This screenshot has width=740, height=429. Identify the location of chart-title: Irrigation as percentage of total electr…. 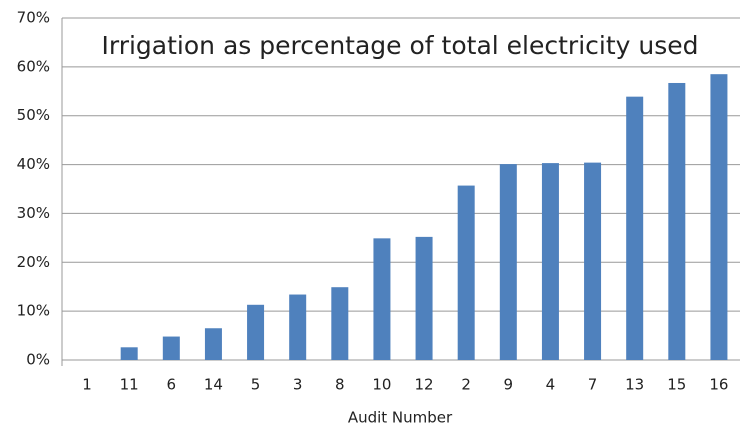
(399, 45).